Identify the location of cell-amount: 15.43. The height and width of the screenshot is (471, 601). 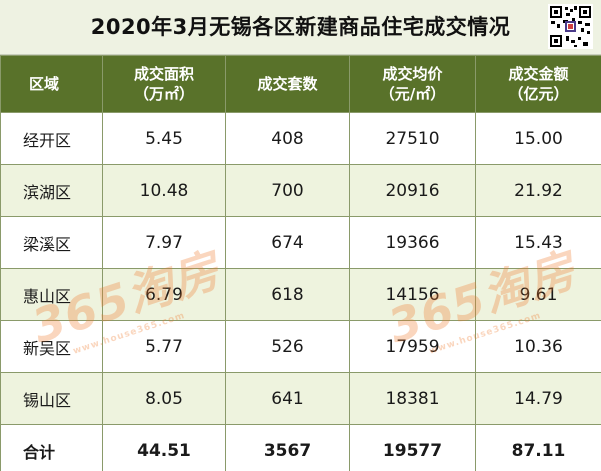
(538, 242).